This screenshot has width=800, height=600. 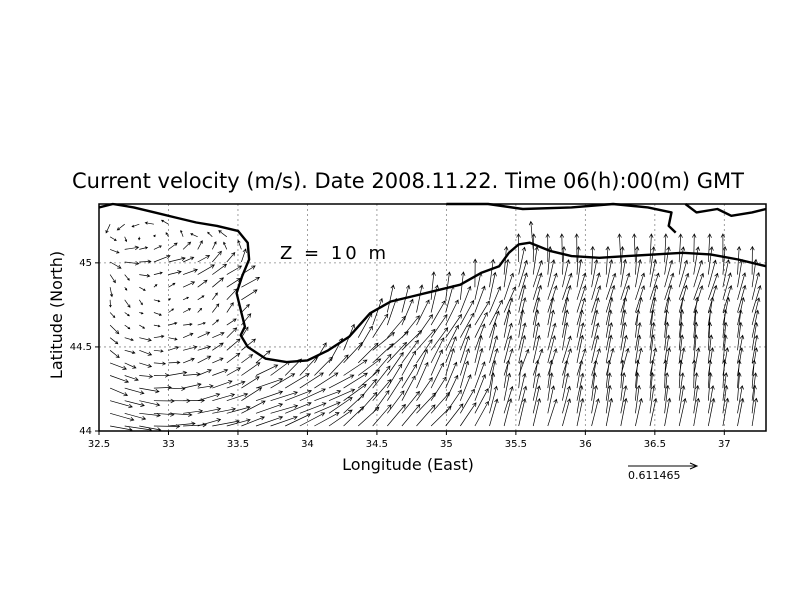 I want to click on x-tick-label: 32.5, so click(x=99, y=444).